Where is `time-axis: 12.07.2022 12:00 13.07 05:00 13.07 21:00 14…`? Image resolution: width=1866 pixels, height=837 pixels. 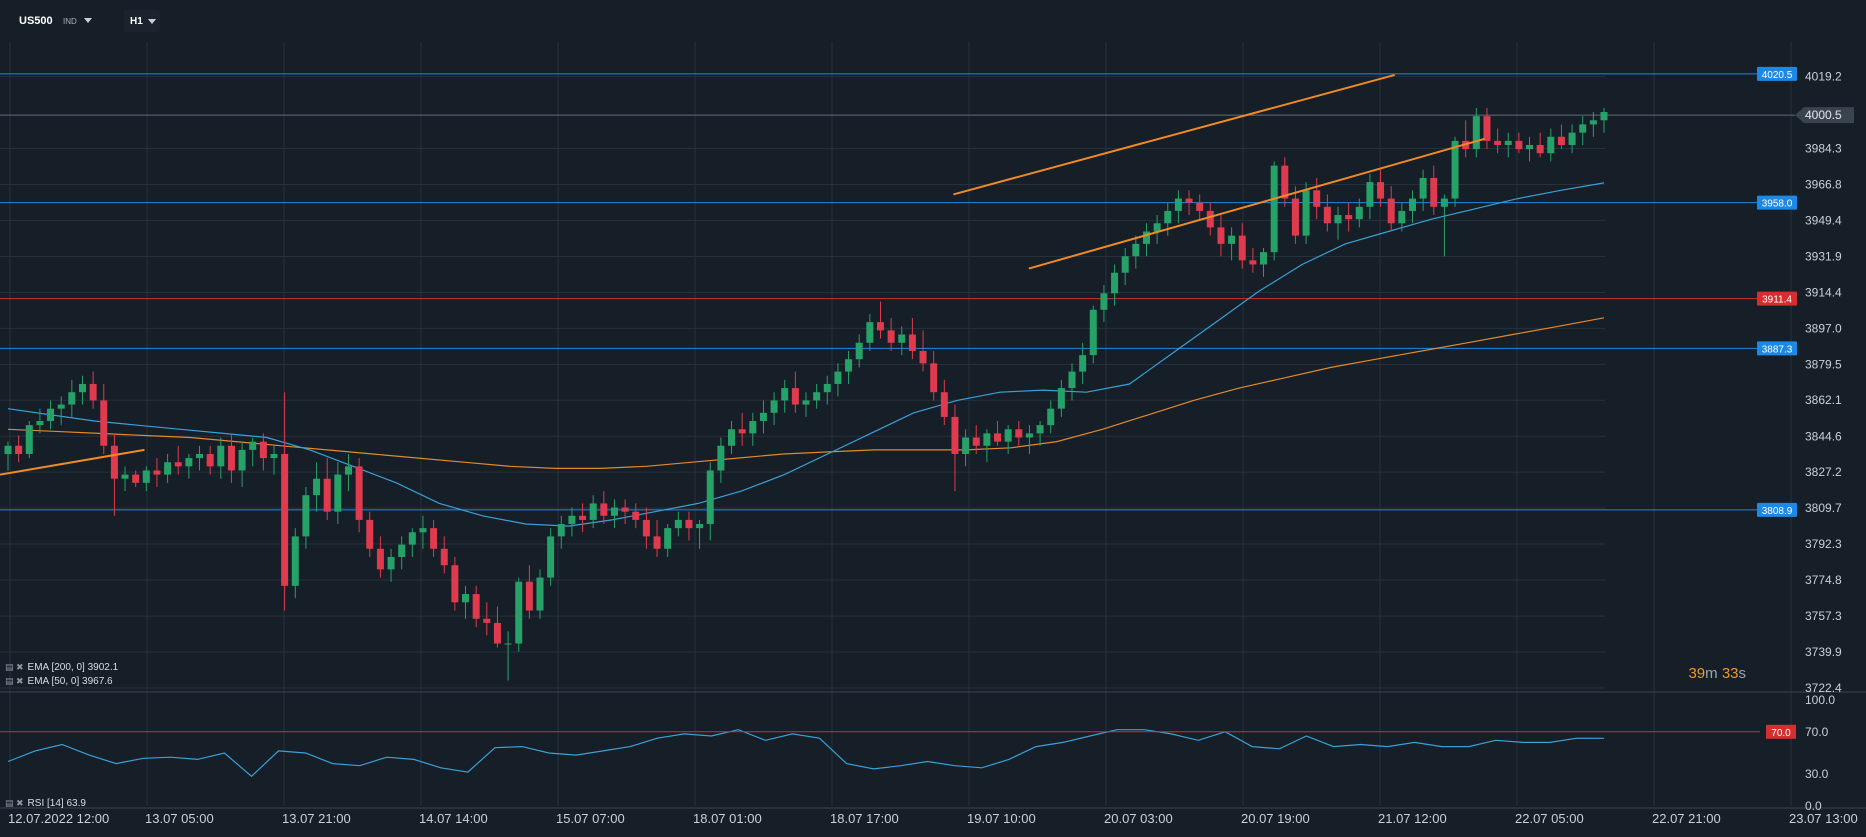
time-axis: 12.07.2022 12:00 13.07 05:00 13.07 21:00 14… is located at coordinates (933, 818).